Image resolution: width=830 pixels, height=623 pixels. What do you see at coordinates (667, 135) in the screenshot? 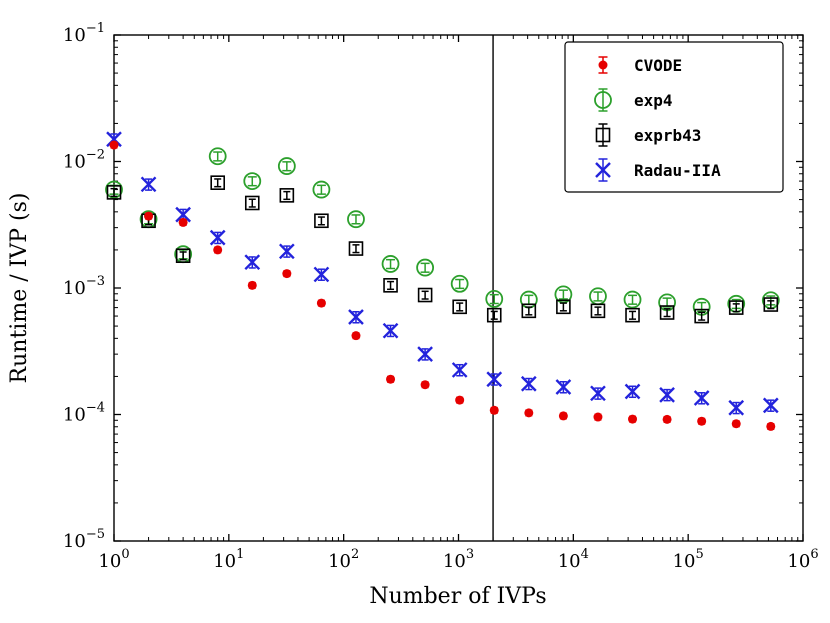
I see `legend-label-exprb43: exprb43` at bounding box center [667, 135].